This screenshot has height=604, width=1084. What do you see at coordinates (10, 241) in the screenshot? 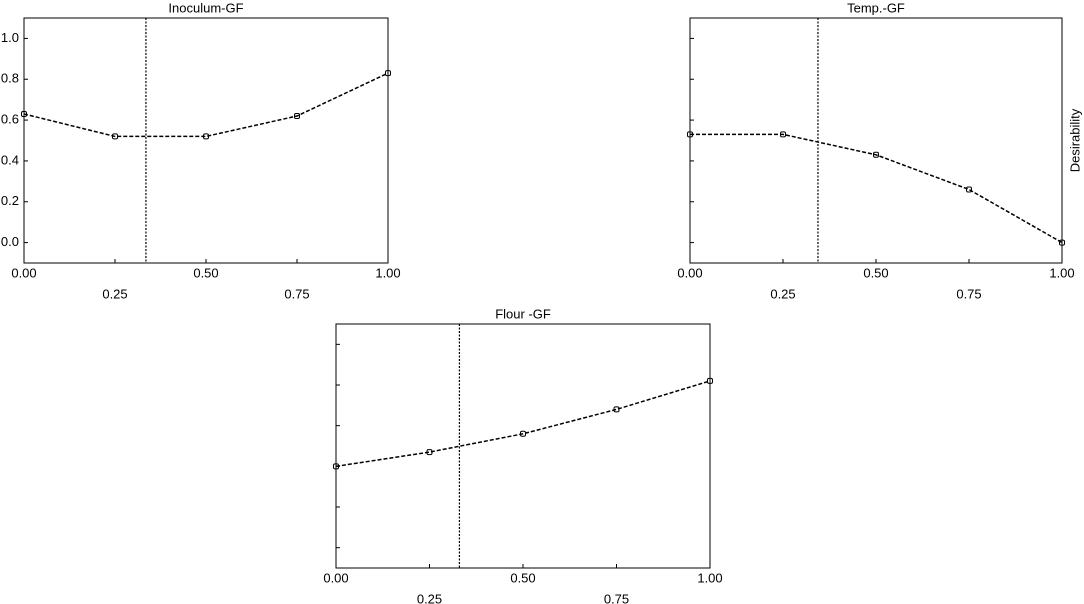
I see `y-tick-label: 0.0` at bounding box center [10, 241].